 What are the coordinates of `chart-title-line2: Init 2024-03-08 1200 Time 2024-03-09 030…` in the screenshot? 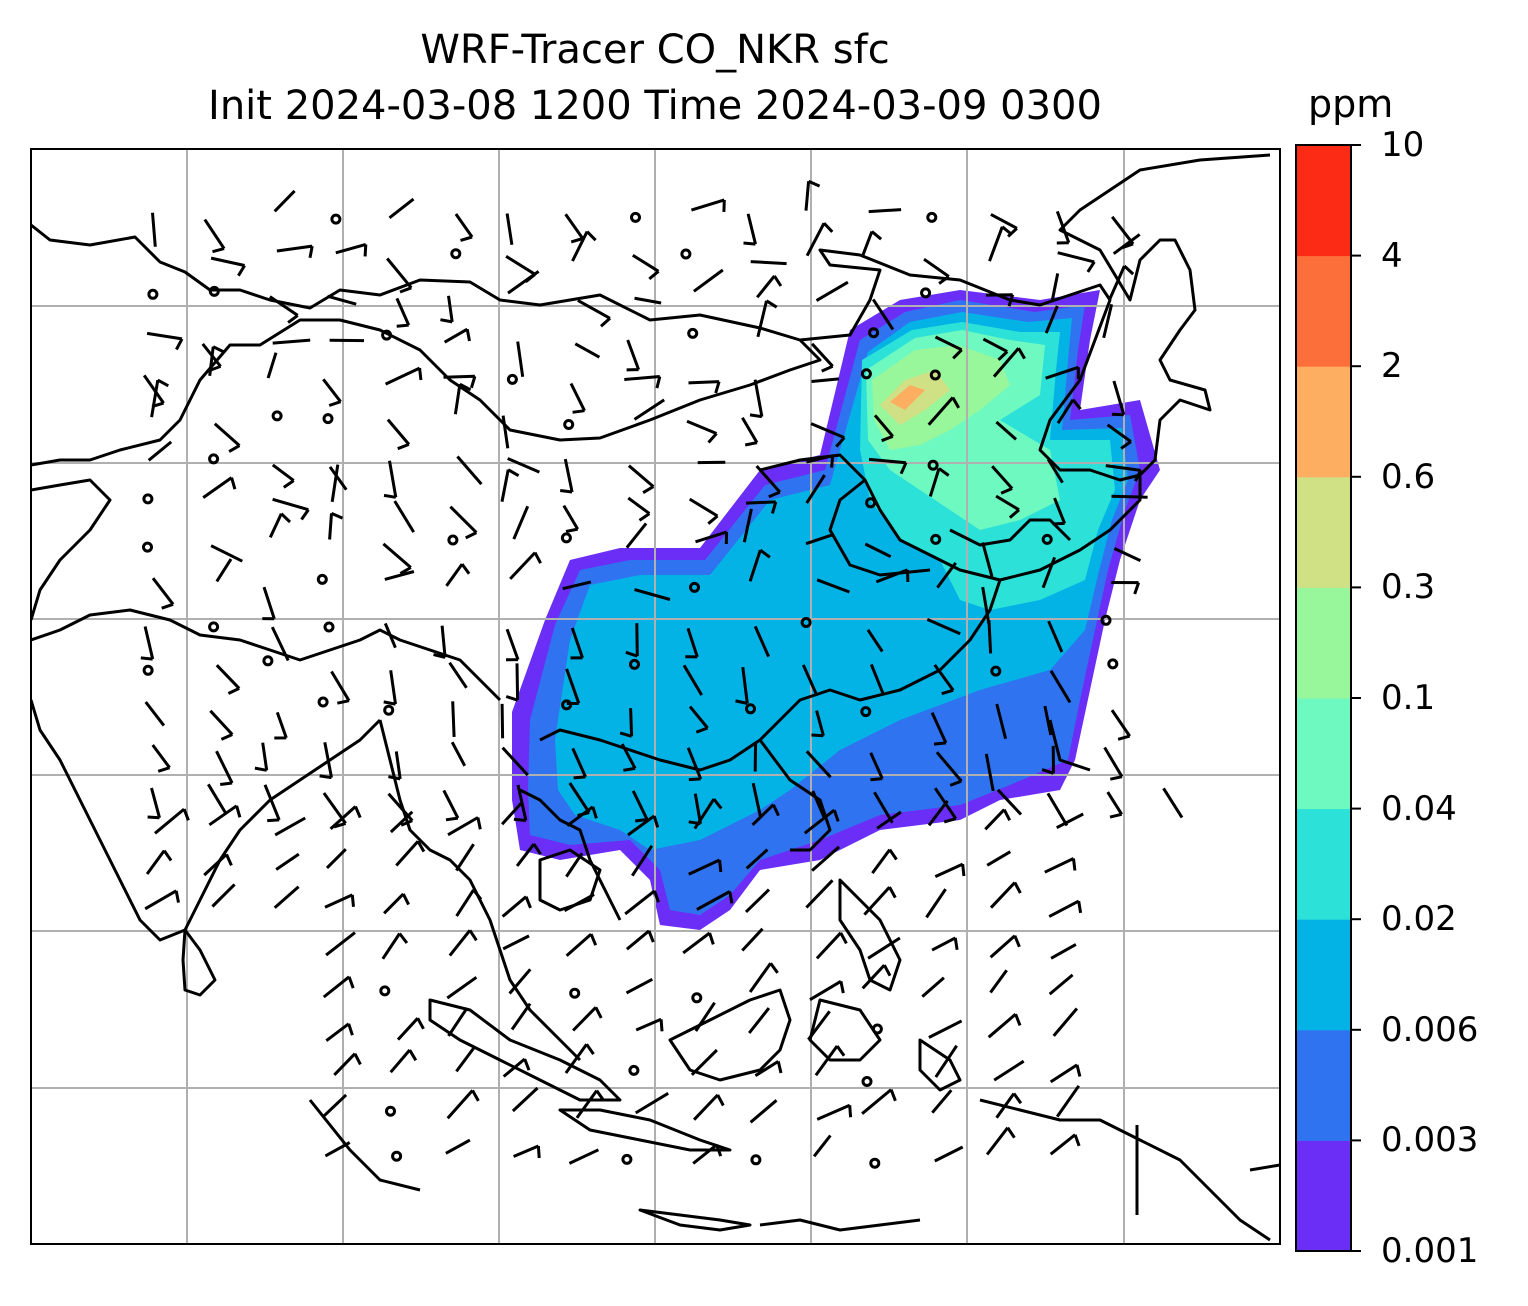 It's located at (655, 106).